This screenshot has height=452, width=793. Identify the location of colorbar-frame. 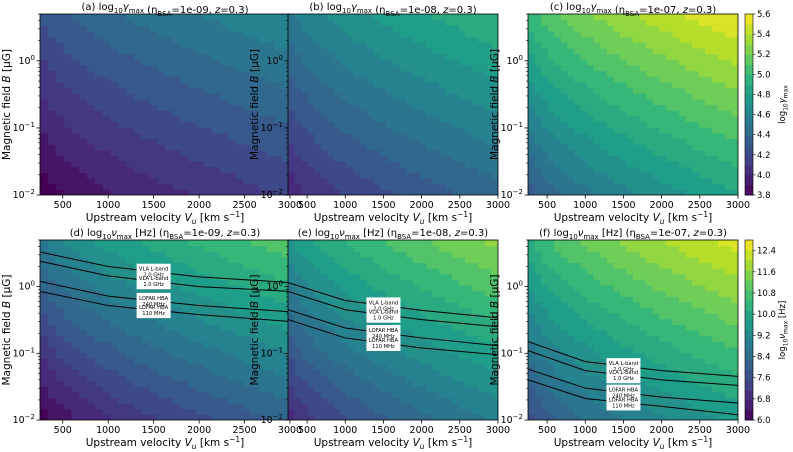
(749, 104).